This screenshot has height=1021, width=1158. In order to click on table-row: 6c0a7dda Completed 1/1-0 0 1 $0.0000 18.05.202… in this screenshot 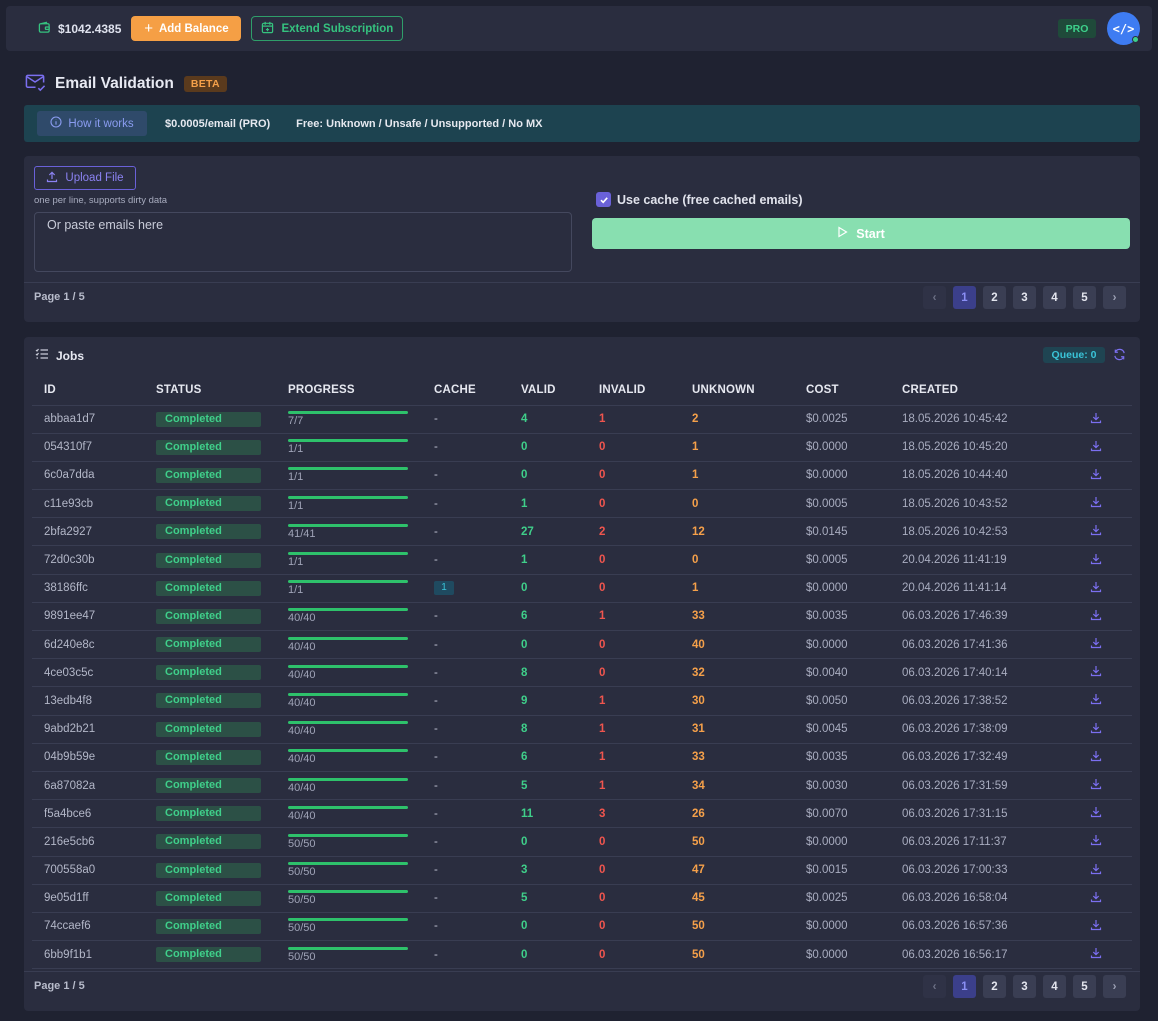, I will do `click(582, 476)`.